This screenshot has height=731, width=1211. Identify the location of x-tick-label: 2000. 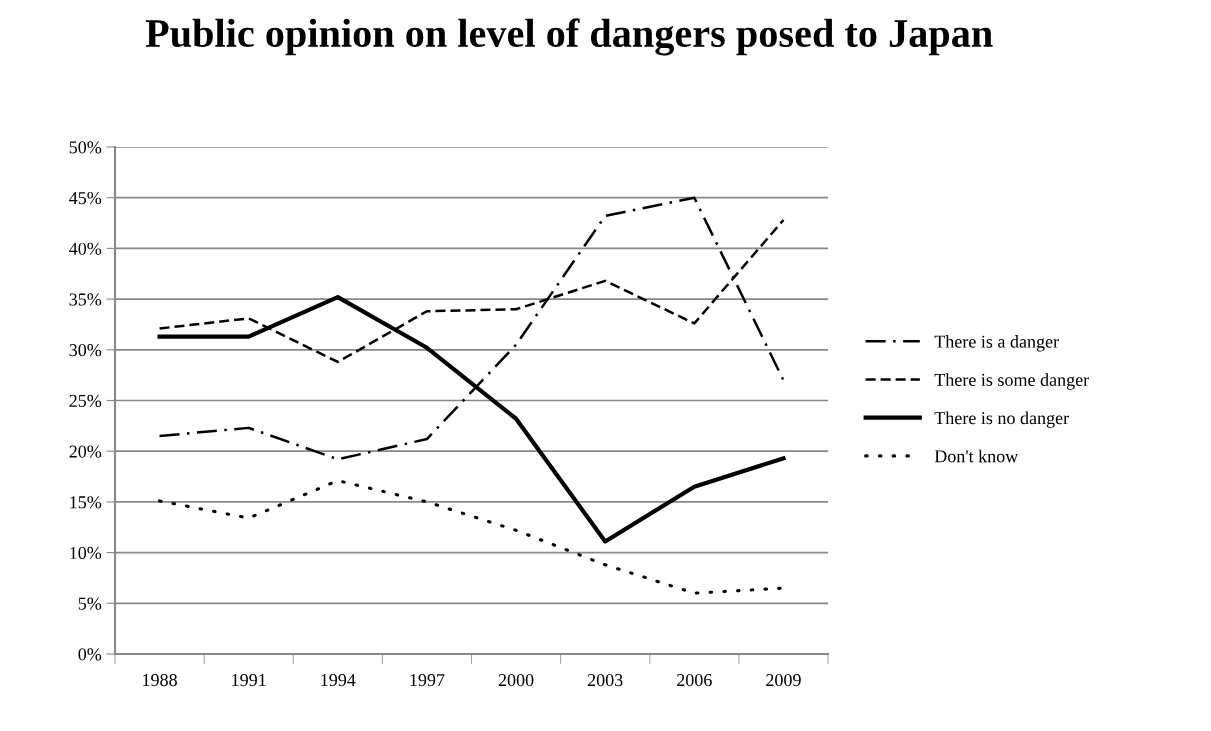
(516, 680).